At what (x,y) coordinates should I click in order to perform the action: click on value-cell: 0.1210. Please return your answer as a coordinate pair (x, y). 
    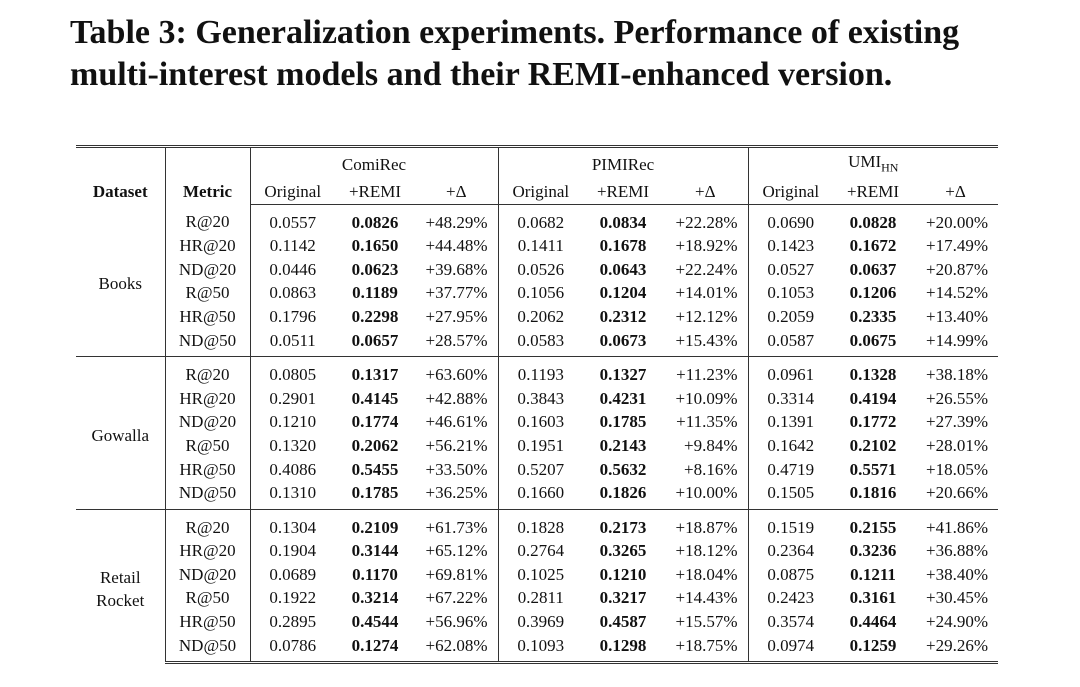
    Looking at the image, I should click on (293, 422).